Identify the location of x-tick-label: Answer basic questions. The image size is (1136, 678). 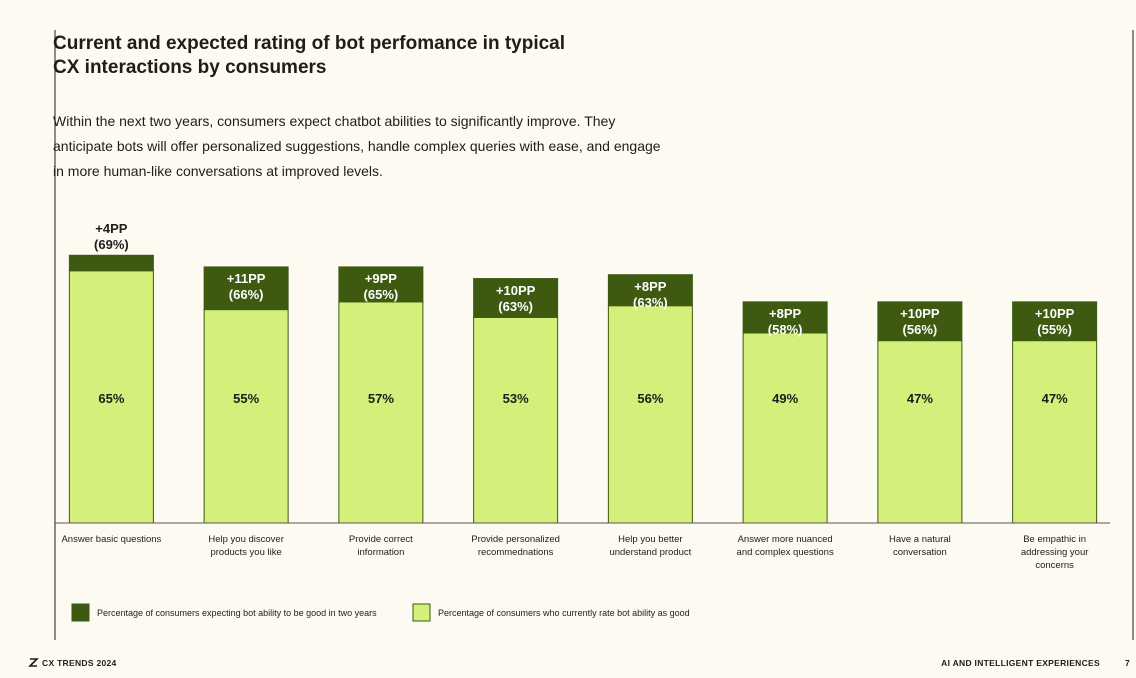
(111, 539).